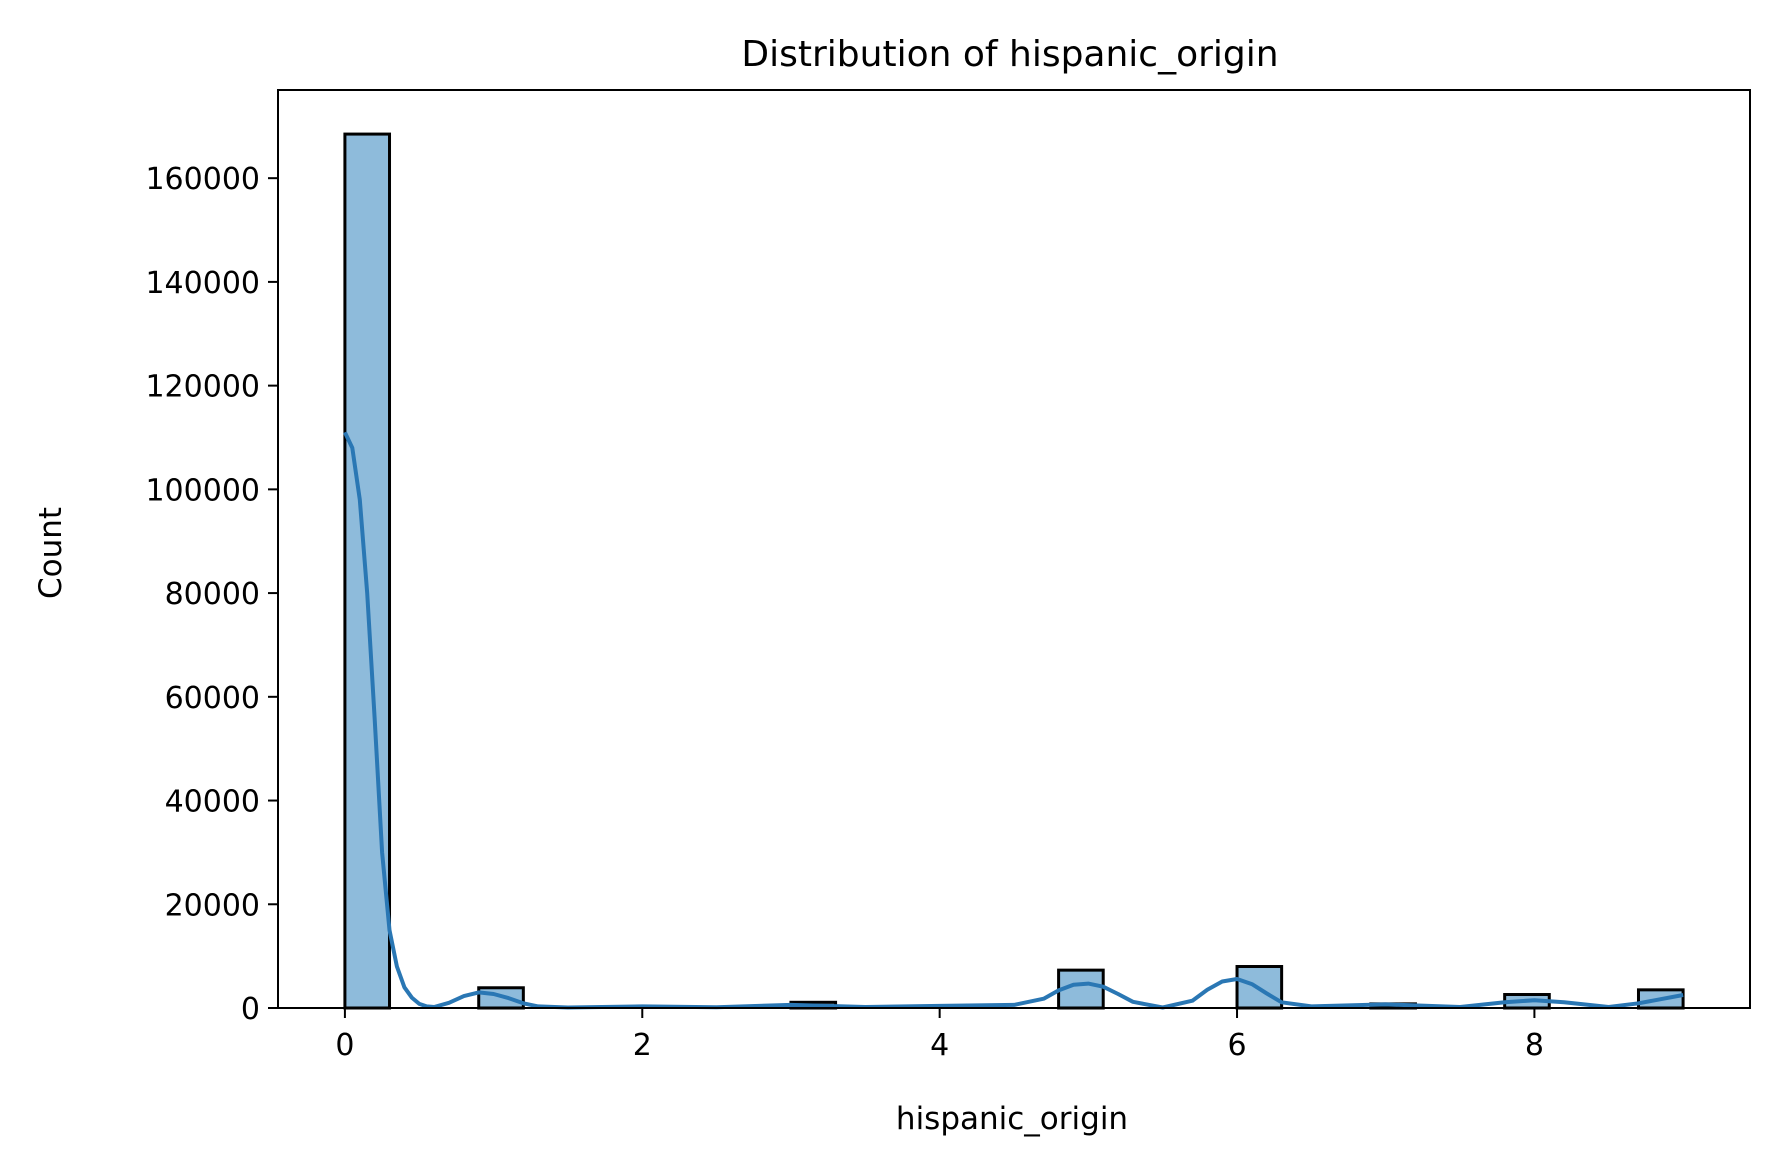 The height and width of the screenshot is (1166, 1770). What do you see at coordinates (344, 1045) in the screenshot?
I see `x-tick-label: 0` at bounding box center [344, 1045].